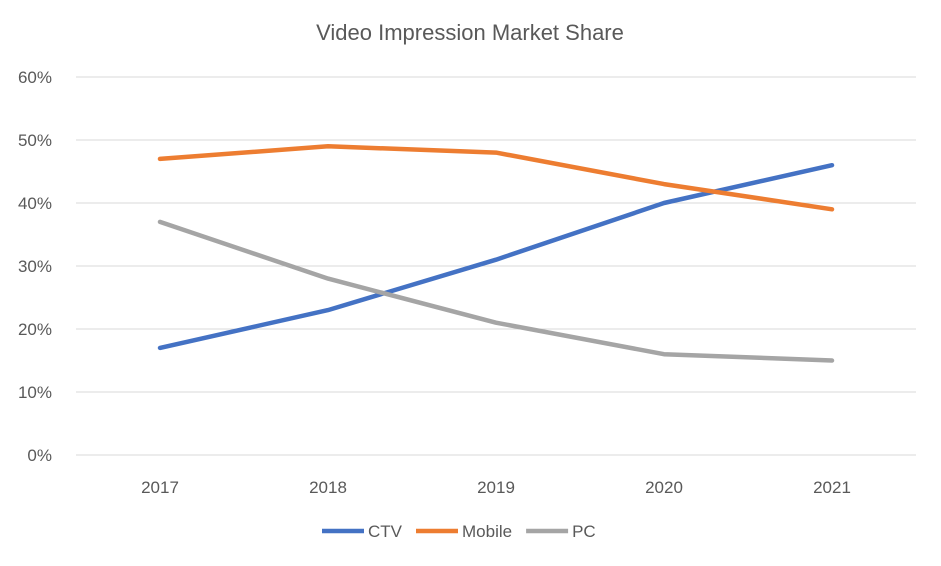  I want to click on legend: CTV Mobile PC, so click(459, 531).